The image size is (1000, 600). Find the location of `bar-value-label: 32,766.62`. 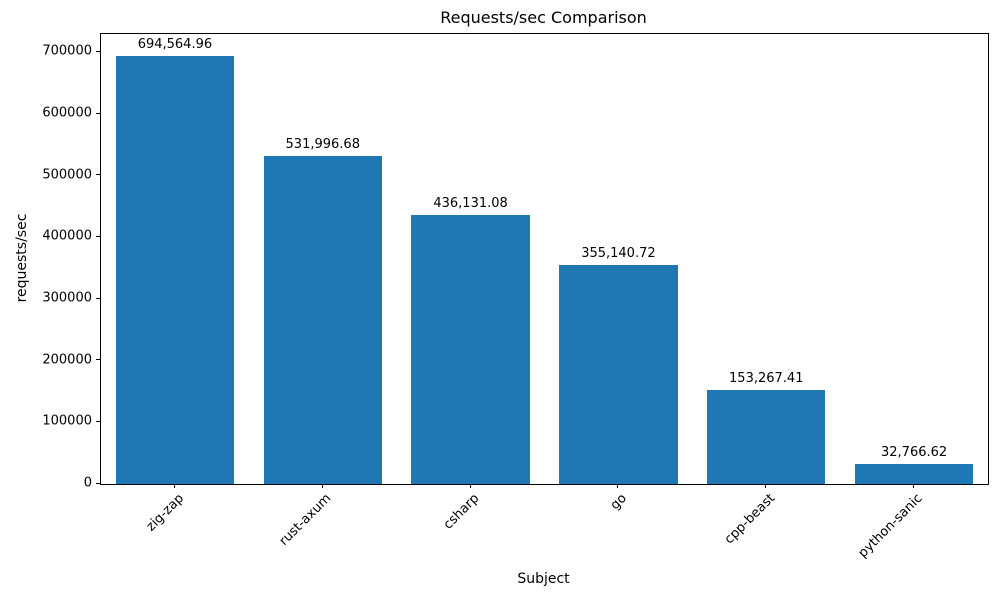

bar-value-label: 32,766.62 is located at coordinates (914, 452).